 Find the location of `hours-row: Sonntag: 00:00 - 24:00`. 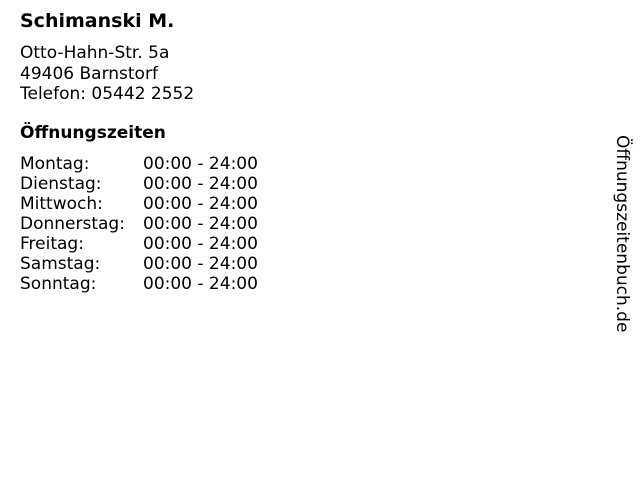

hours-row: Sonntag: 00:00 - 24:00 is located at coordinates (139, 284).